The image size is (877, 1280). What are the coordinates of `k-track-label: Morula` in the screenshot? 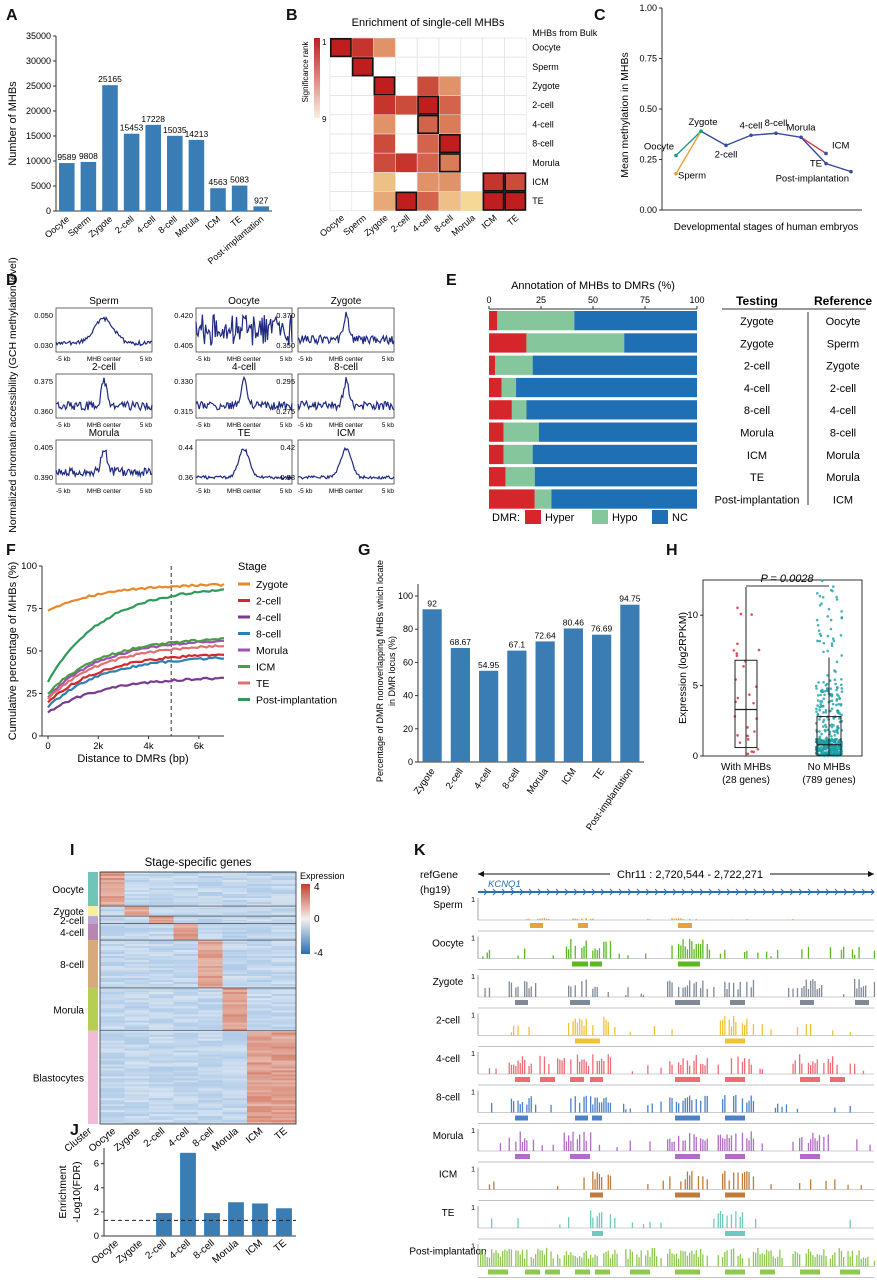 It's located at (448, 1136).